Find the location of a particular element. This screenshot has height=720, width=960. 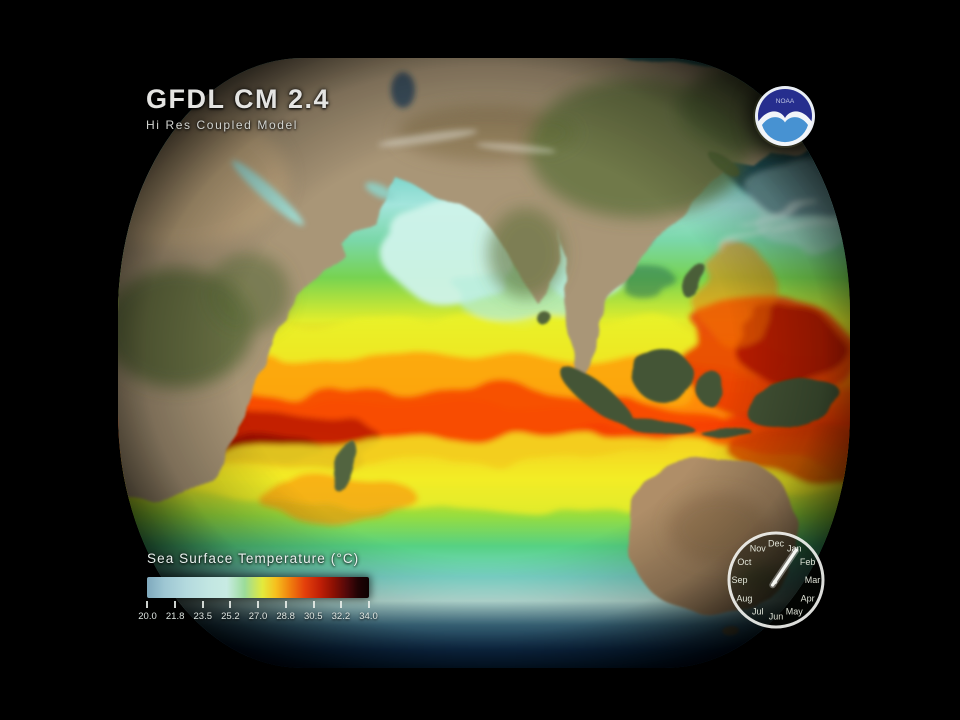

tick-label: 23.5 is located at coordinates (203, 616).